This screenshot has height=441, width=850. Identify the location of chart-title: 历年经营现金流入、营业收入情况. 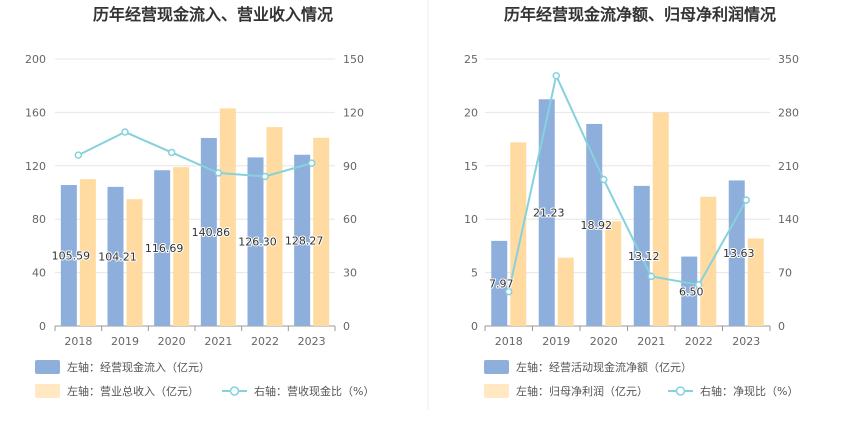
(213, 14).